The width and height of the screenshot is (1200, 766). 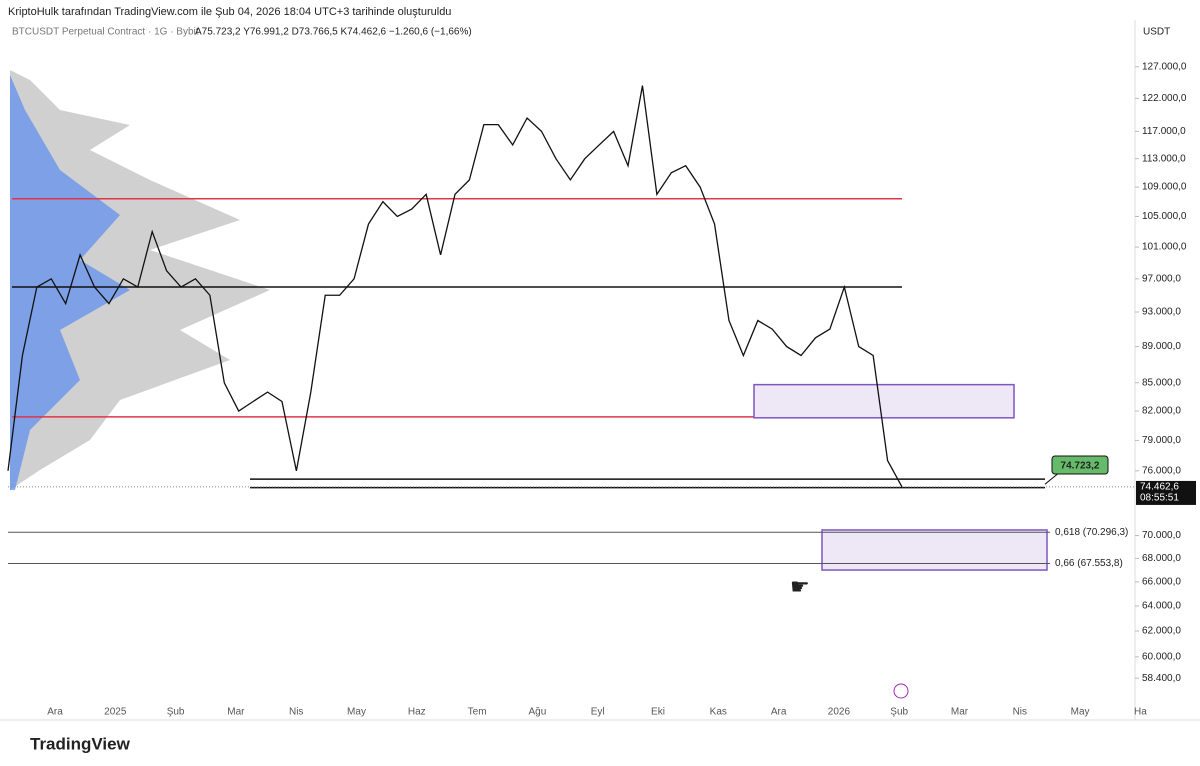 What do you see at coordinates (1159, 487) in the screenshot?
I see `last-price-label: 74.462,6` at bounding box center [1159, 487].